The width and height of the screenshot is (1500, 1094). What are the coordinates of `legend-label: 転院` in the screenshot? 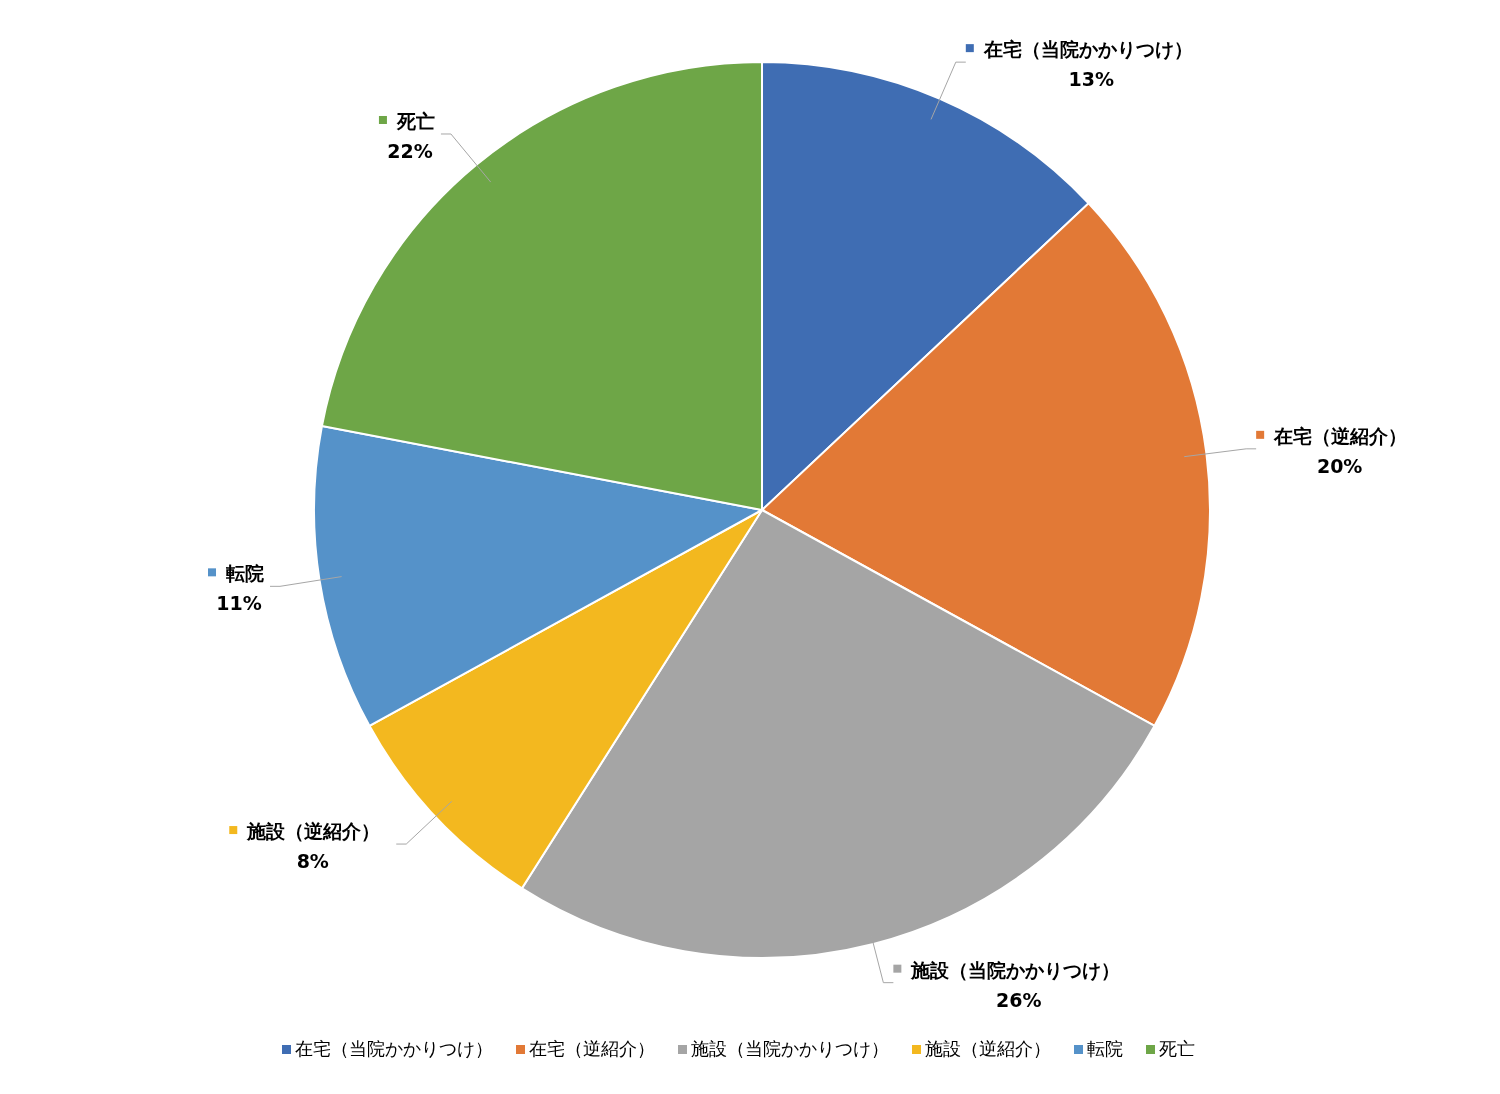 It's located at (245, 573).